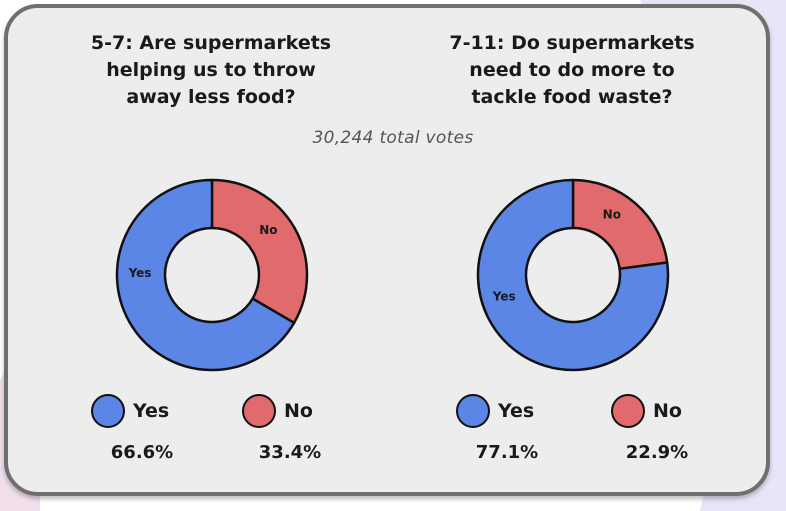 This screenshot has width=786, height=511. Describe the element at coordinates (211, 97) in the screenshot. I see `title-line: away less food?` at that location.